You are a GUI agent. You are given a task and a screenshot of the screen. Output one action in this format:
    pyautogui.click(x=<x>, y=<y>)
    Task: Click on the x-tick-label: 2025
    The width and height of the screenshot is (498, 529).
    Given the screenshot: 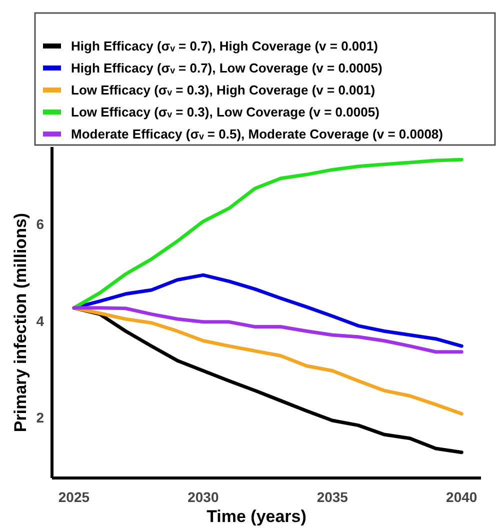 What is the action you would take?
    pyautogui.click(x=74, y=497)
    